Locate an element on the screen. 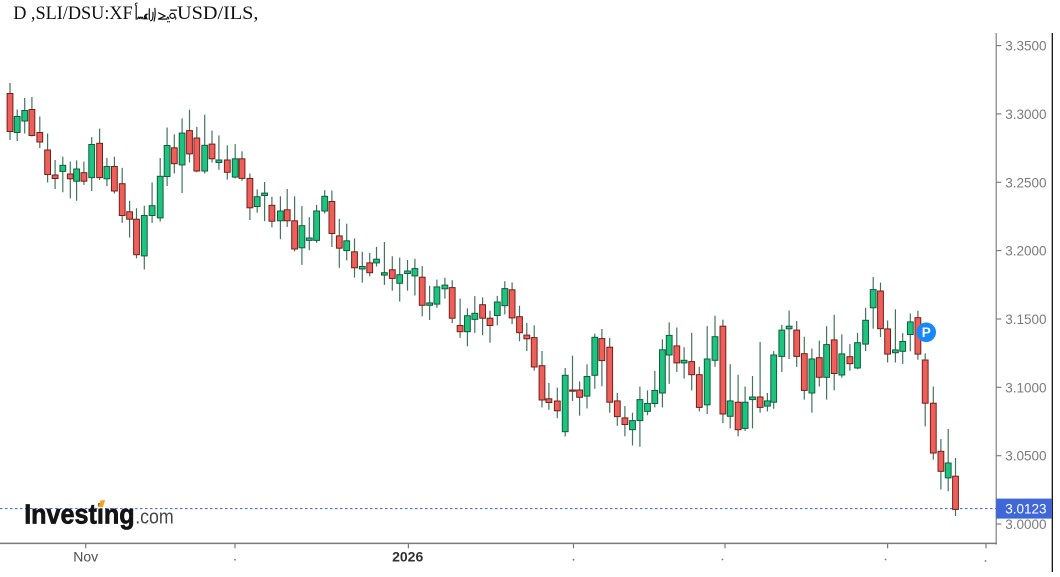  svg-text: USD/ILS, is located at coordinates (218, 13).